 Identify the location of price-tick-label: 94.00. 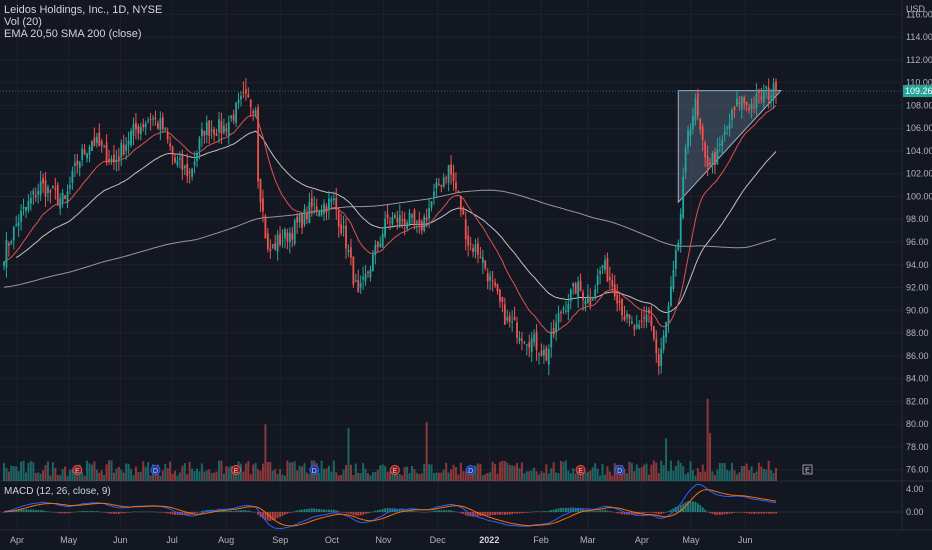
(917, 265).